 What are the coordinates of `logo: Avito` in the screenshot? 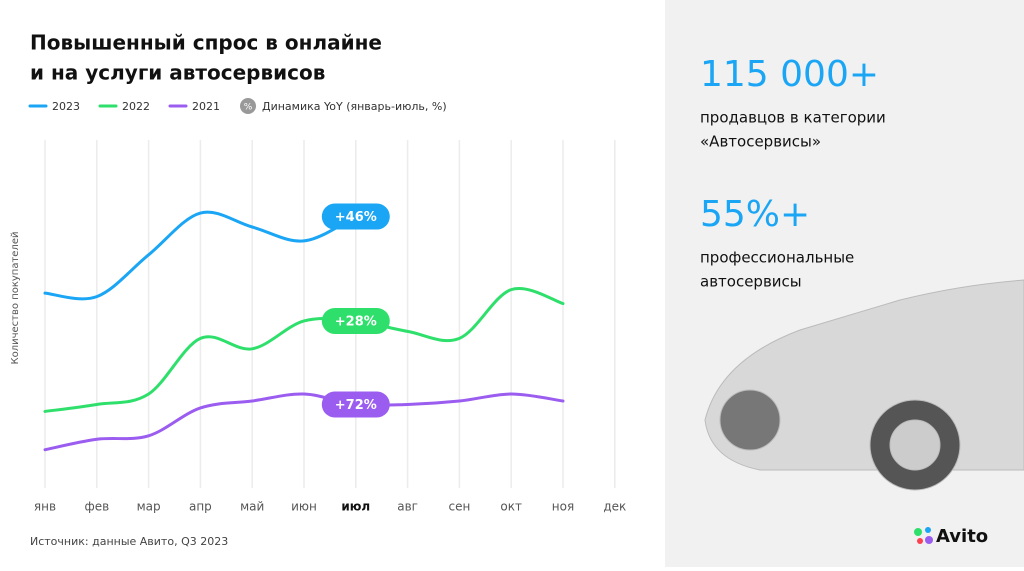 It's located at (962, 536).